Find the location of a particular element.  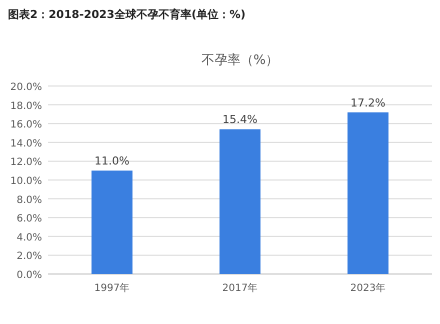

y-tick-label: 10.0% is located at coordinates (26, 181).